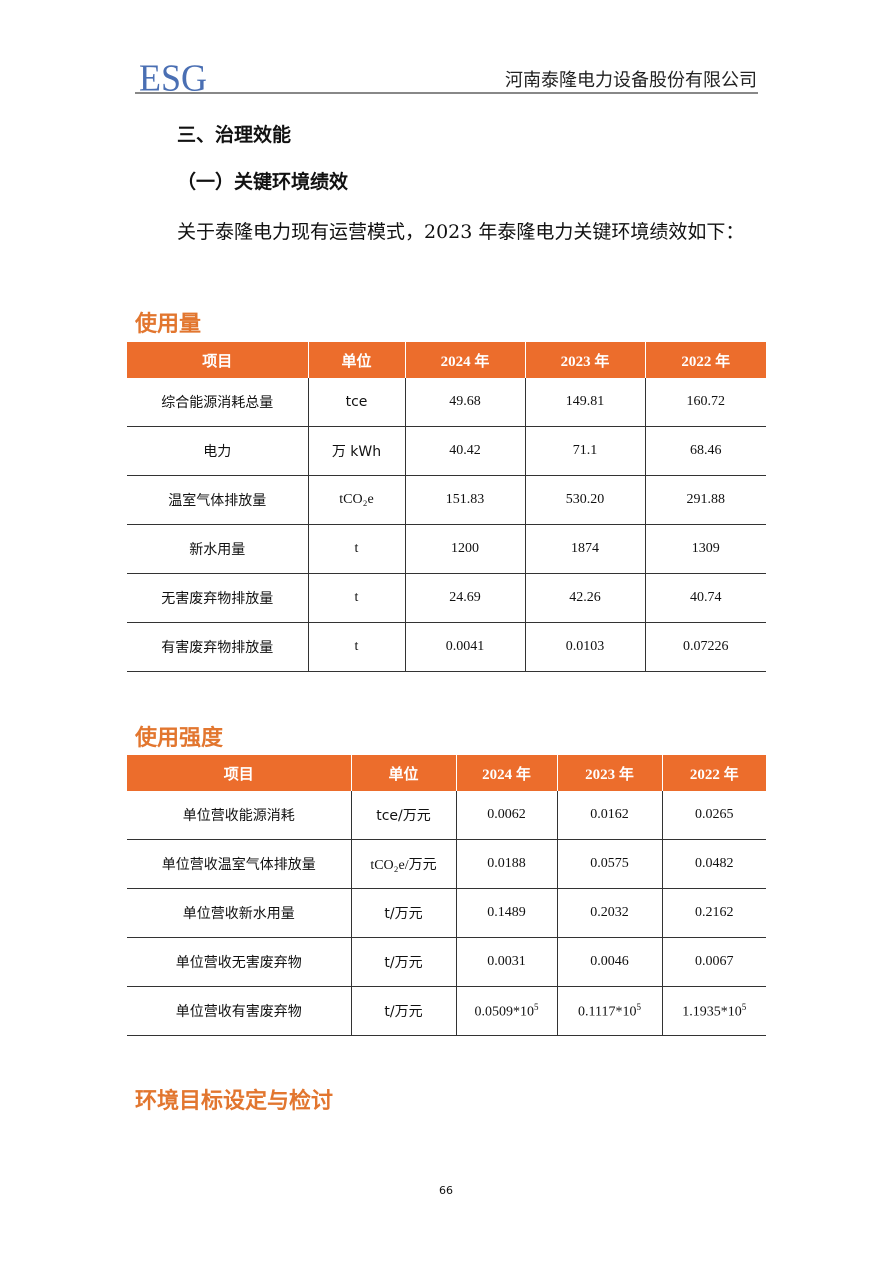  Describe the element at coordinates (356, 402) in the screenshot. I see `cell-text: tce` at that location.